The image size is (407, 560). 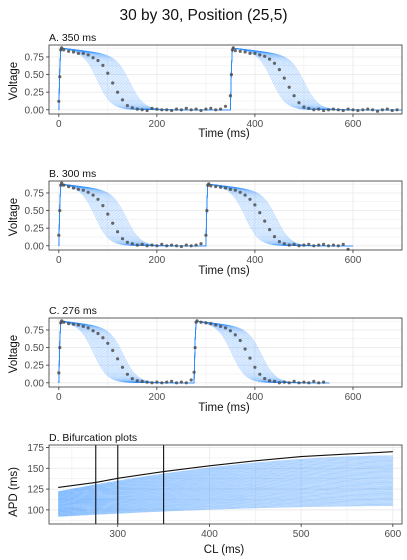 What do you see at coordinates (35, 383) in the screenshot?
I see `panel-c-ytick-label: 0.00` at bounding box center [35, 383].